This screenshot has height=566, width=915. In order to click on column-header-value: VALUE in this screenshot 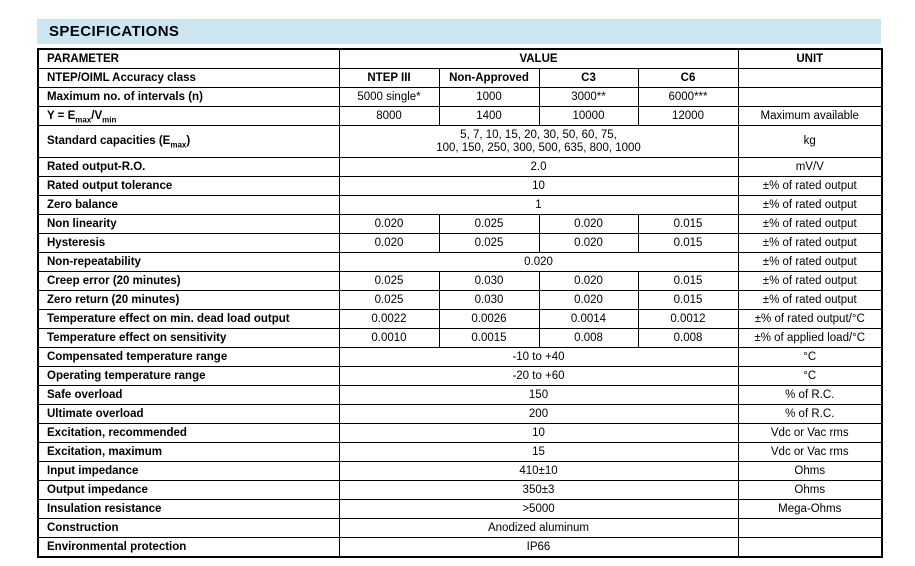, I will do `click(538, 58)`.